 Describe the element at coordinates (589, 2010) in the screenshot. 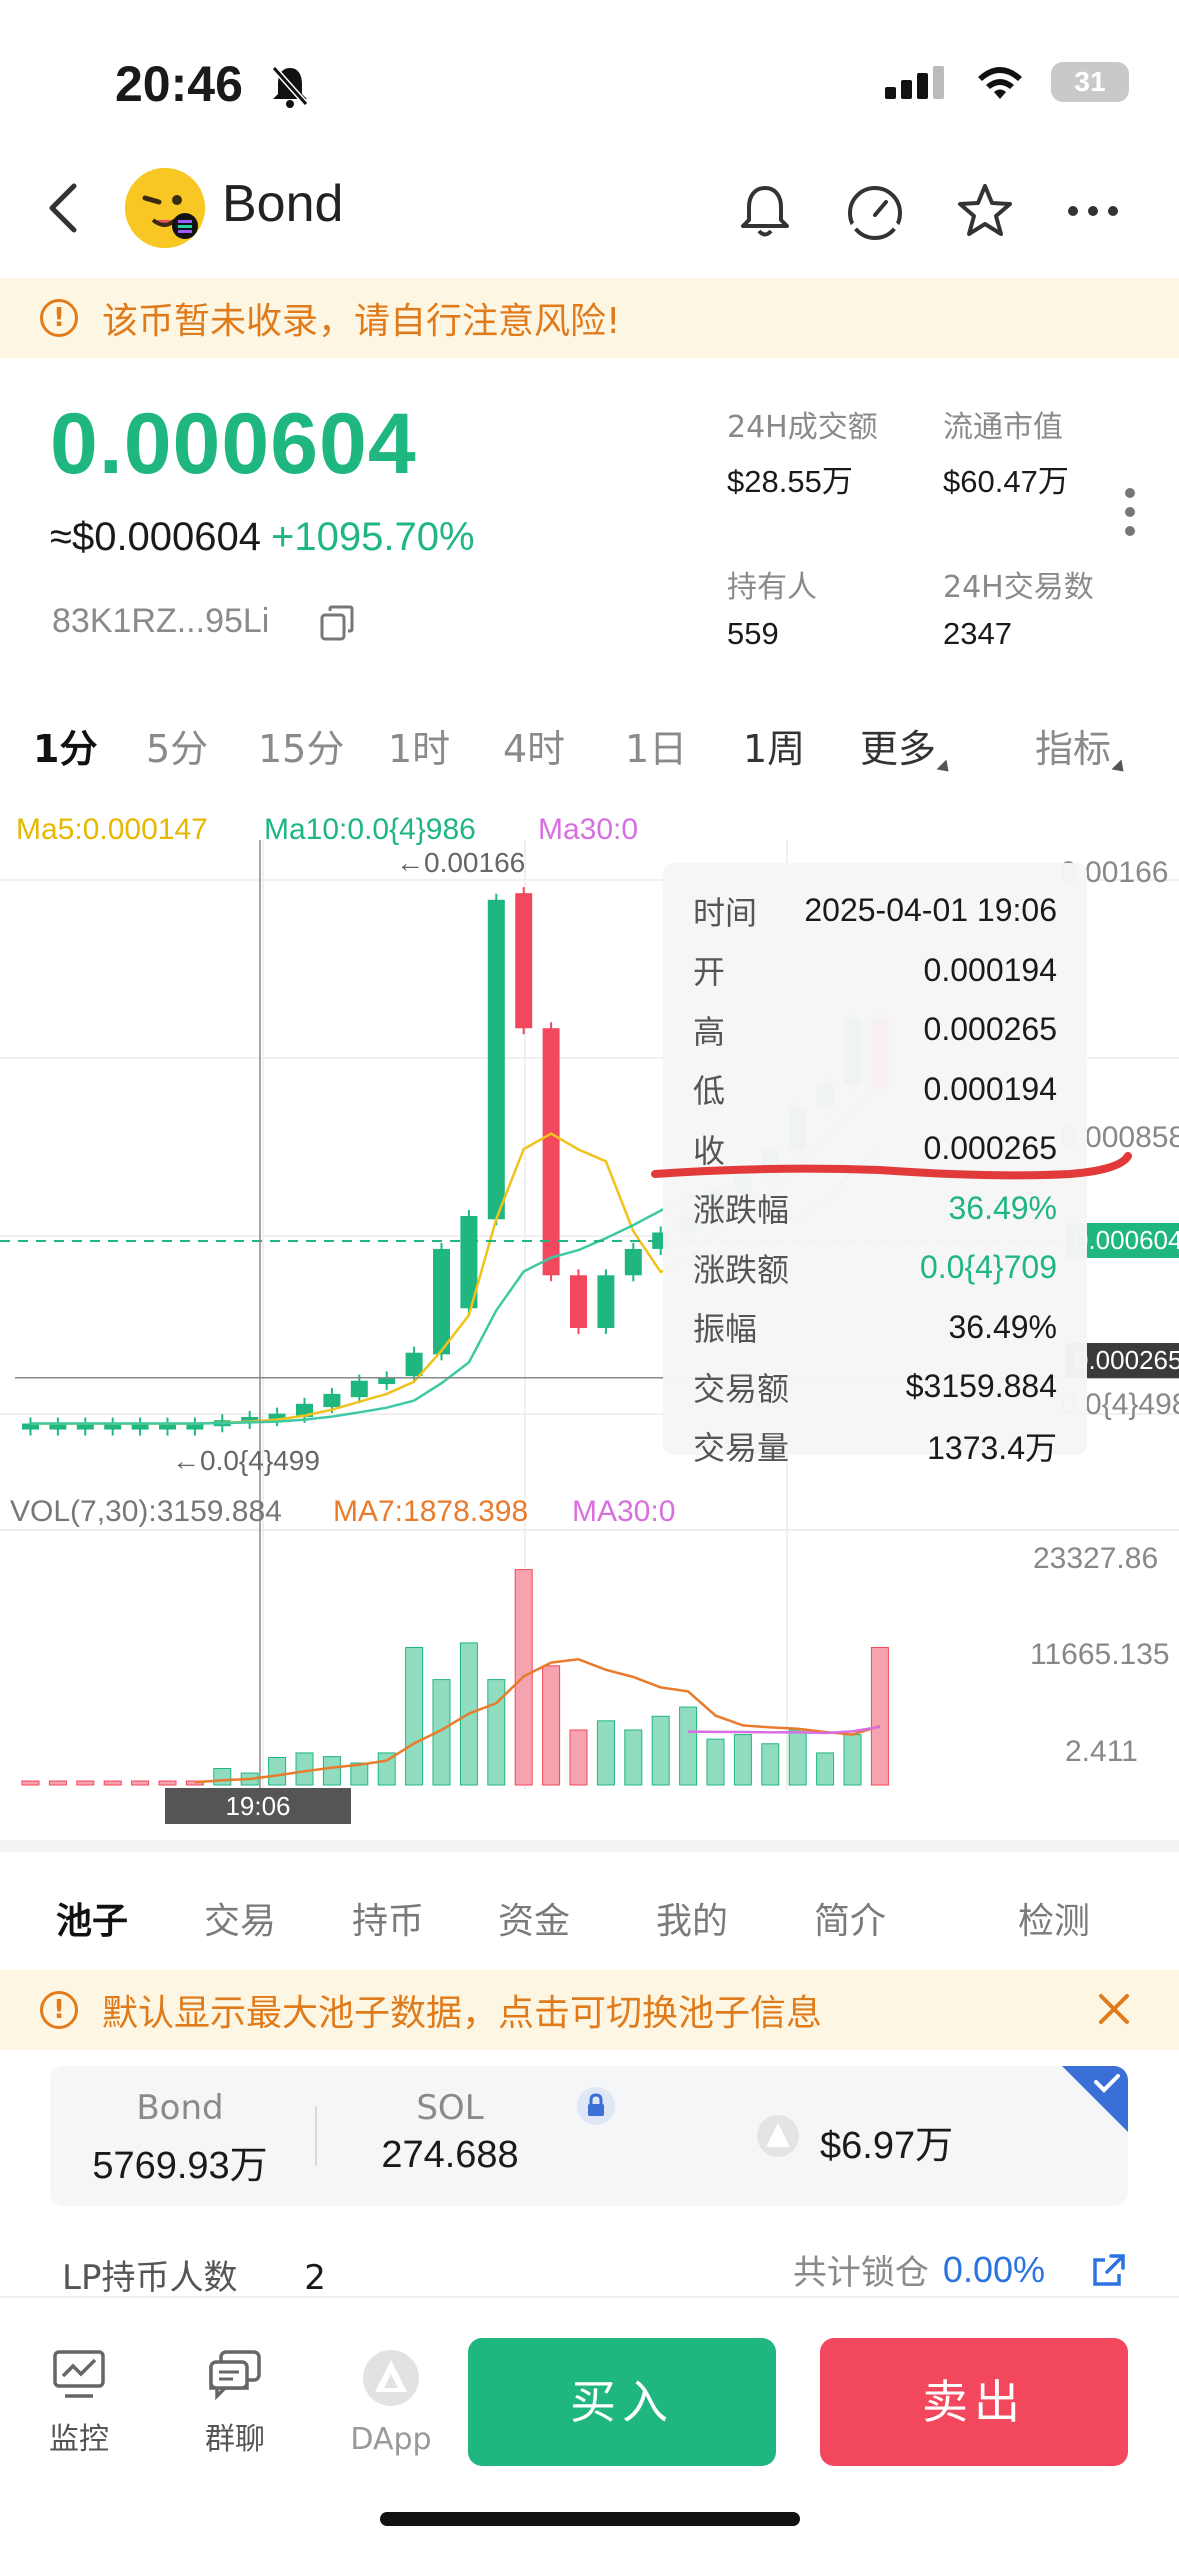

I see `pool-info-banner: ! 默认显示最大池子数据，点击可切换池子信息` at that location.